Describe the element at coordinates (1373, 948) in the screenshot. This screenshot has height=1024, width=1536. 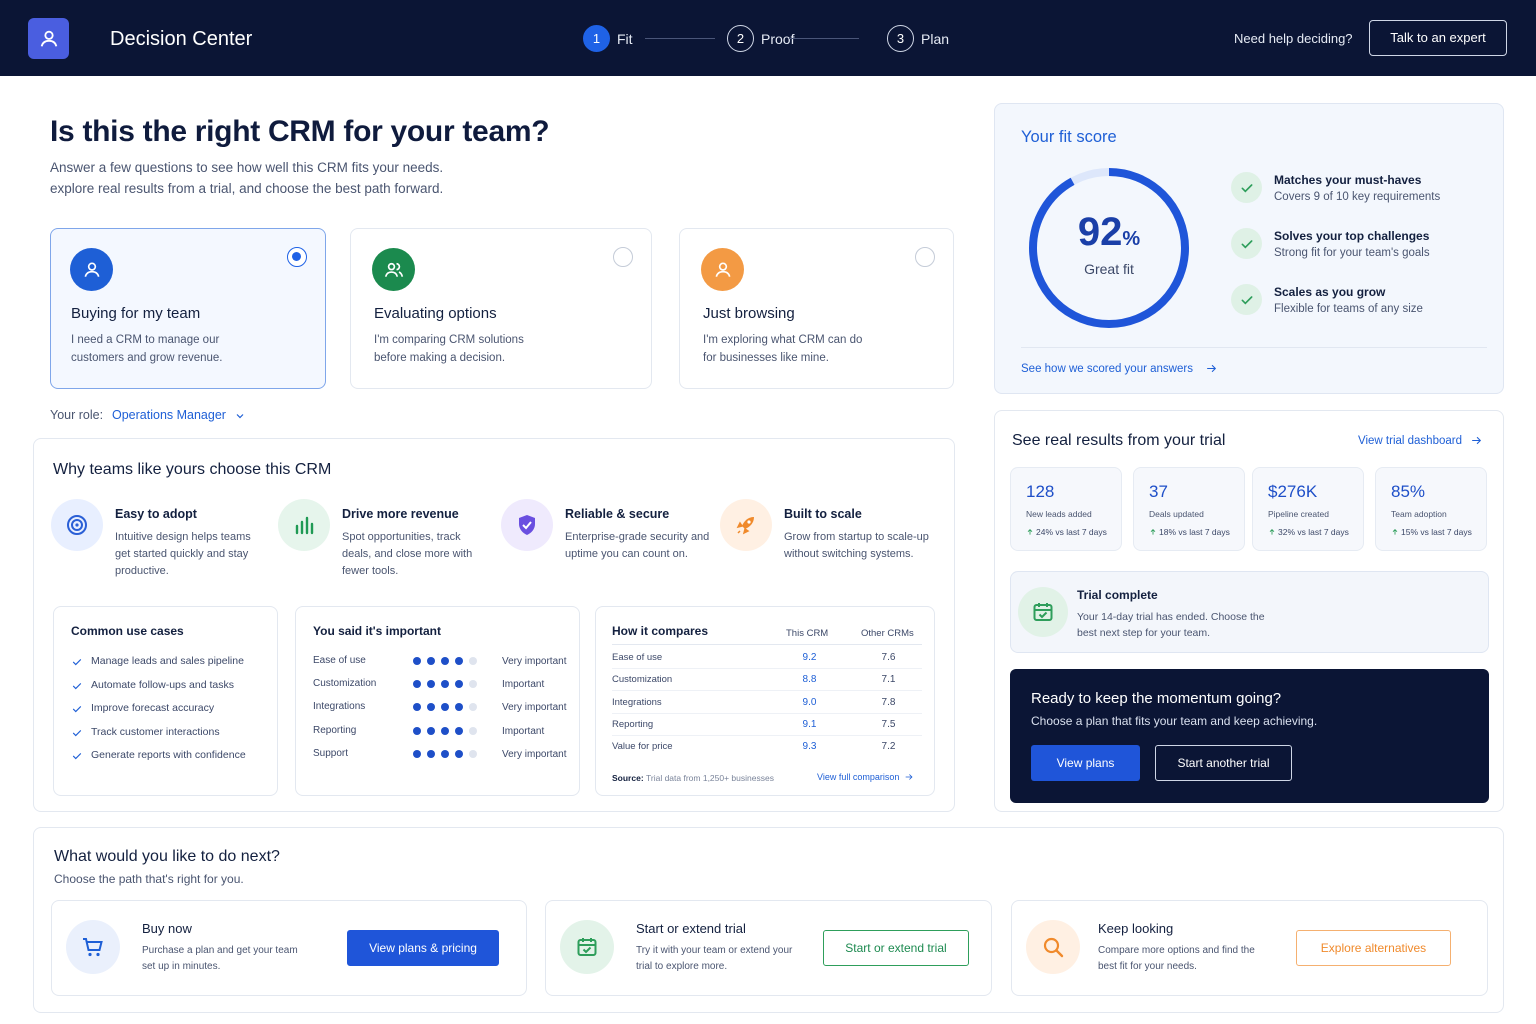
I see `option-button: Explore alternatives` at that location.